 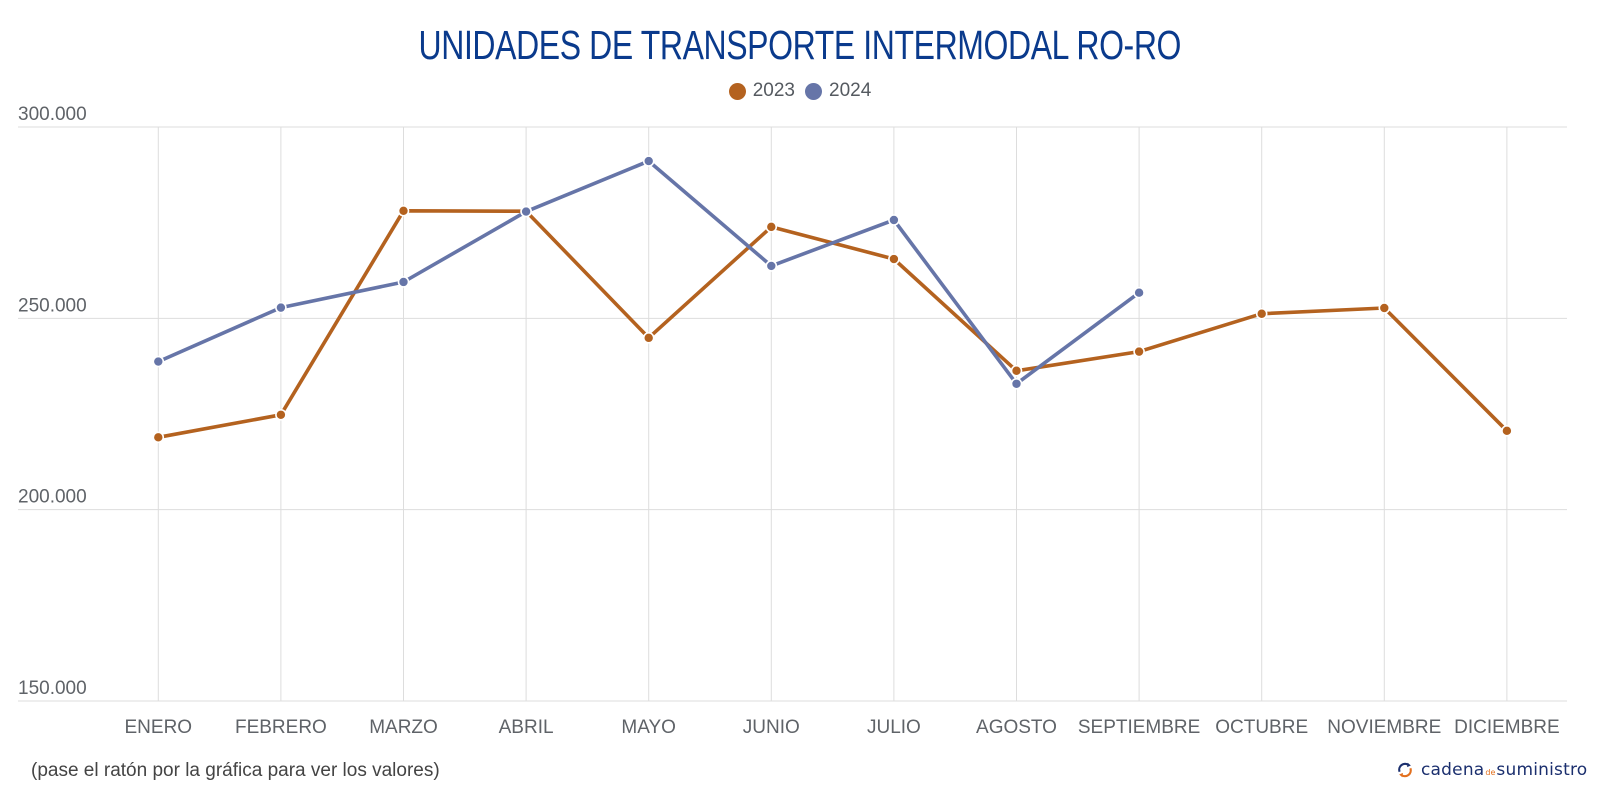 I want to click on x-tick-label: NOVIEMBRE, so click(x=1384, y=727).